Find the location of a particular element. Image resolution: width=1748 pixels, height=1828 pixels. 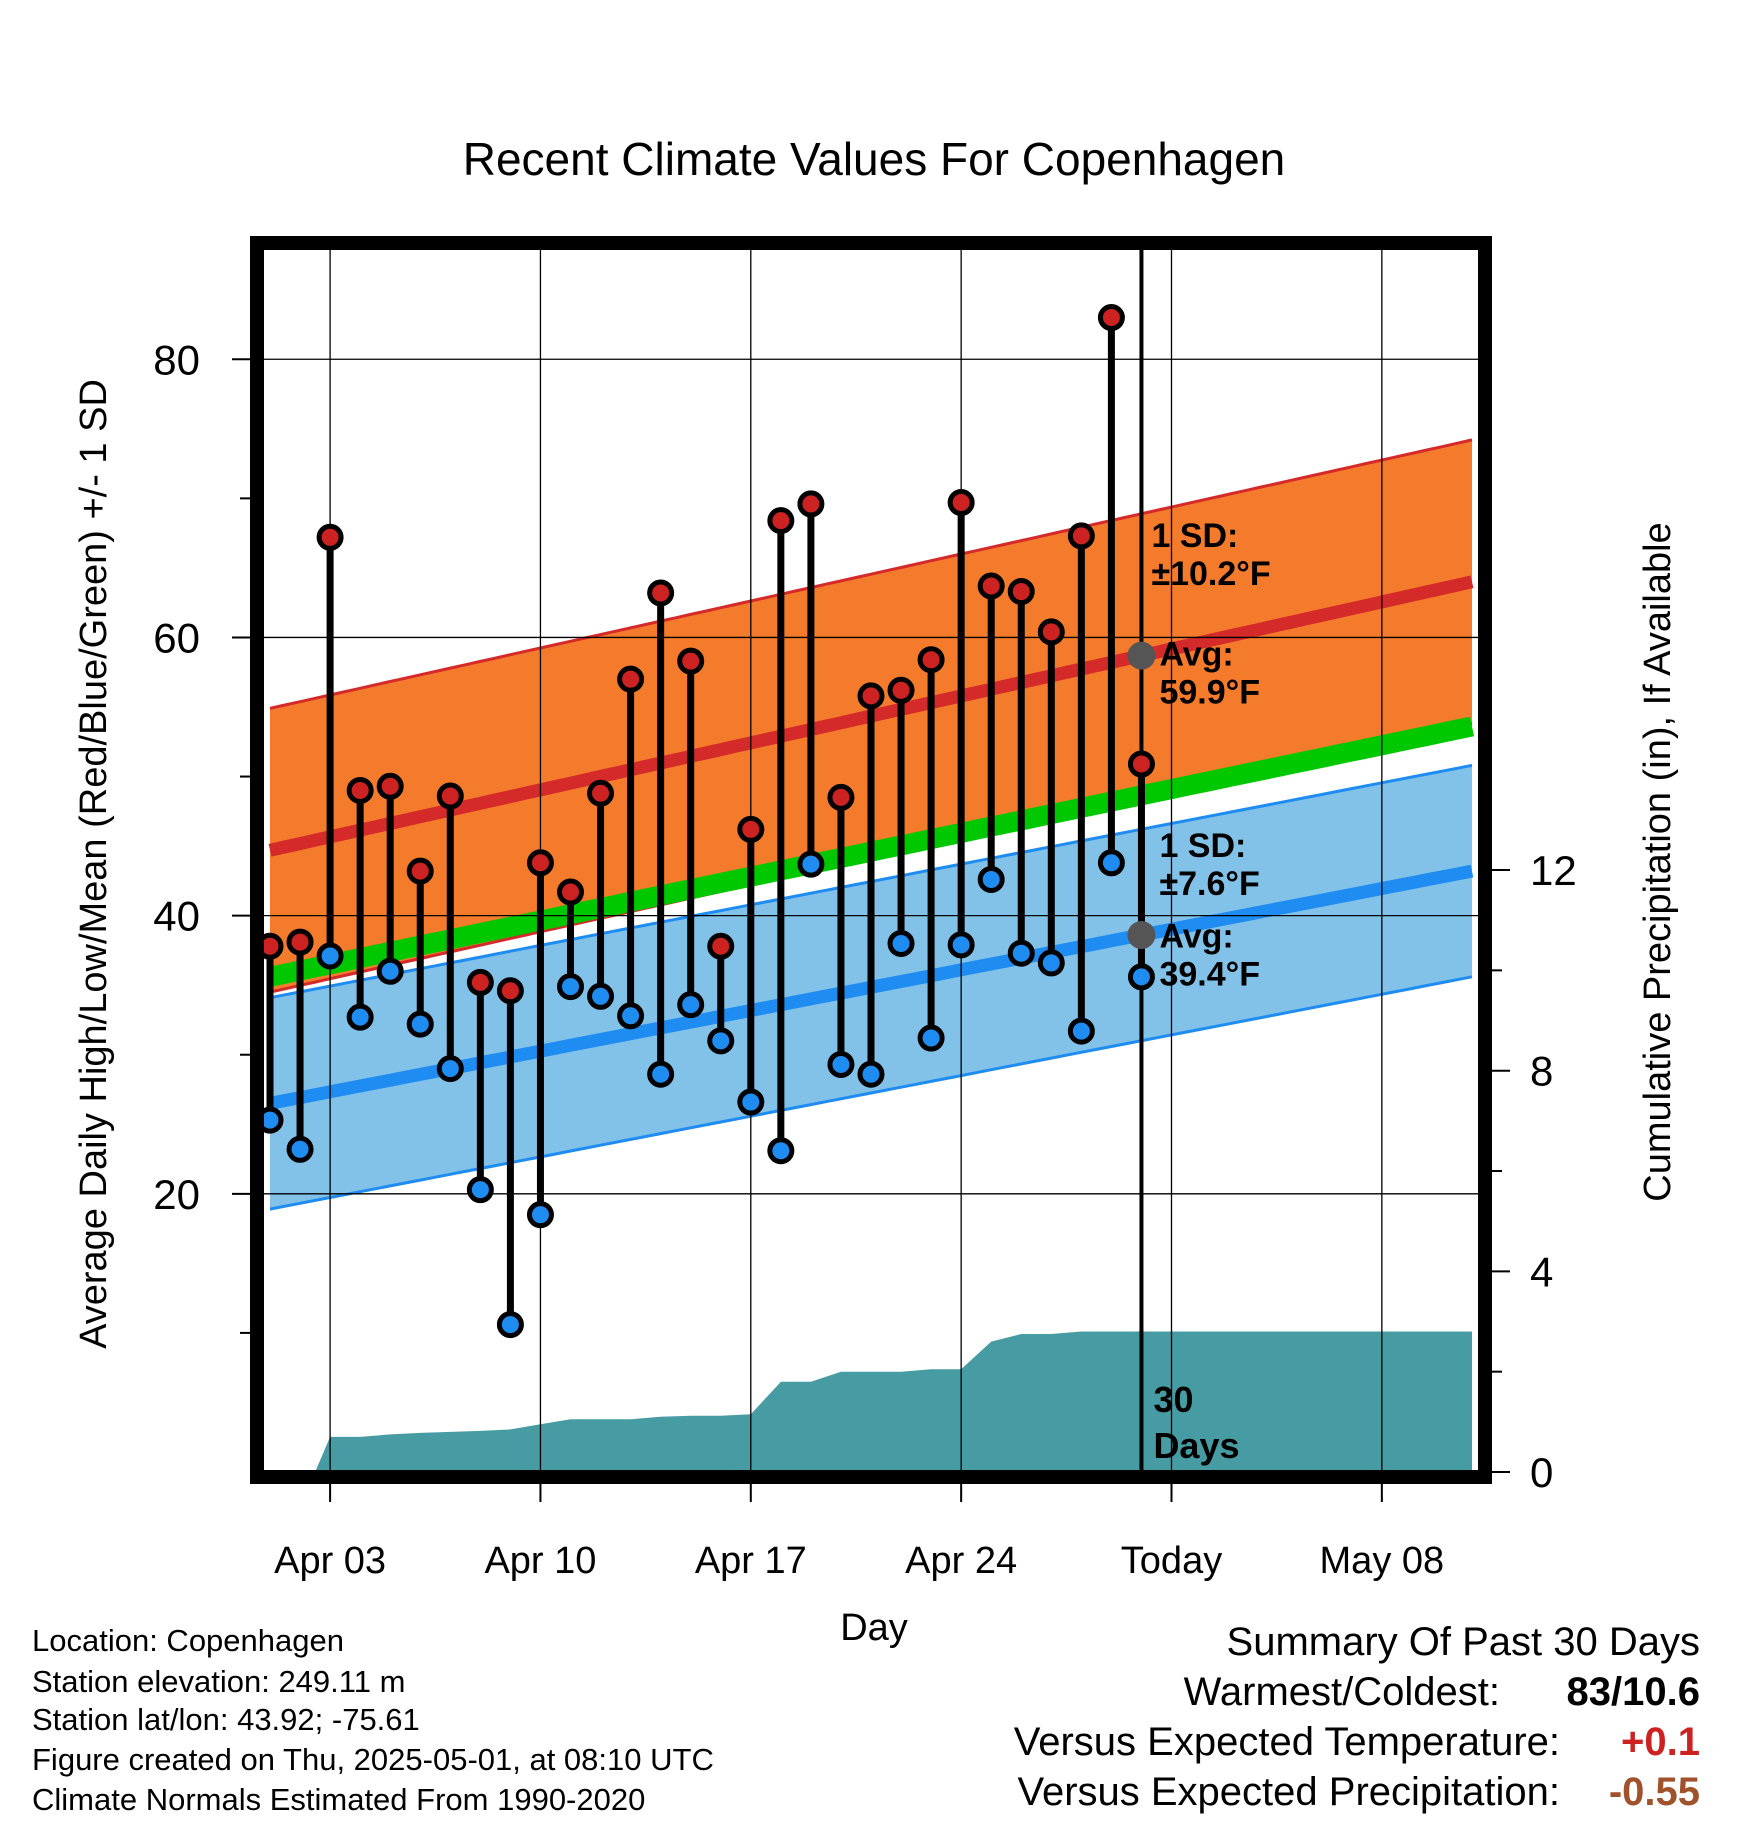

high-band-upper-edge is located at coordinates (871, 574).